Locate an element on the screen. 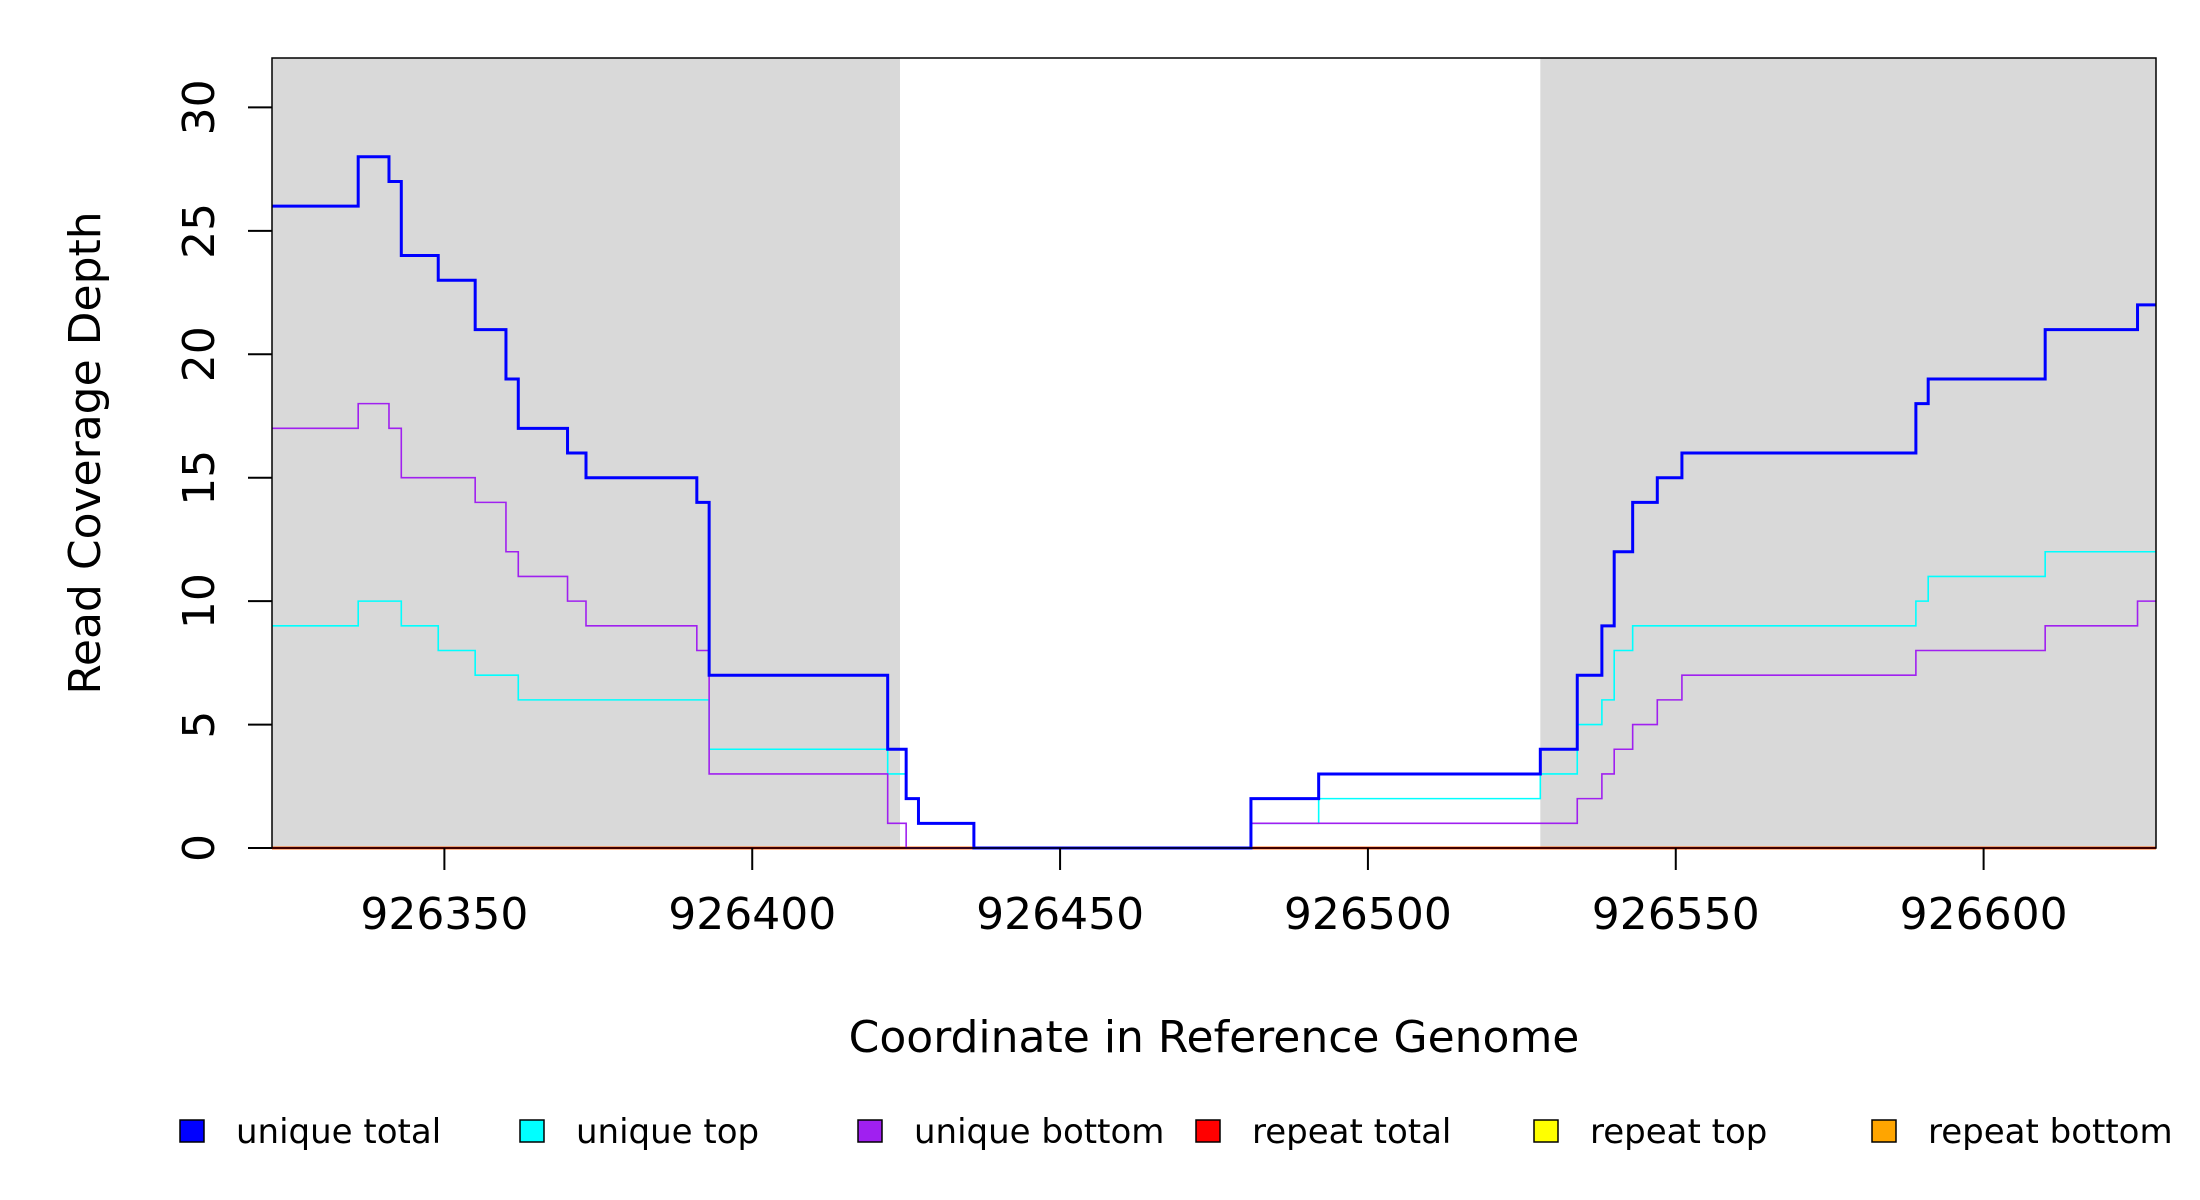 The width and height of the screenshot is (2200, 1200). y-tick-label: 5 is located at coordinates (199, 725).